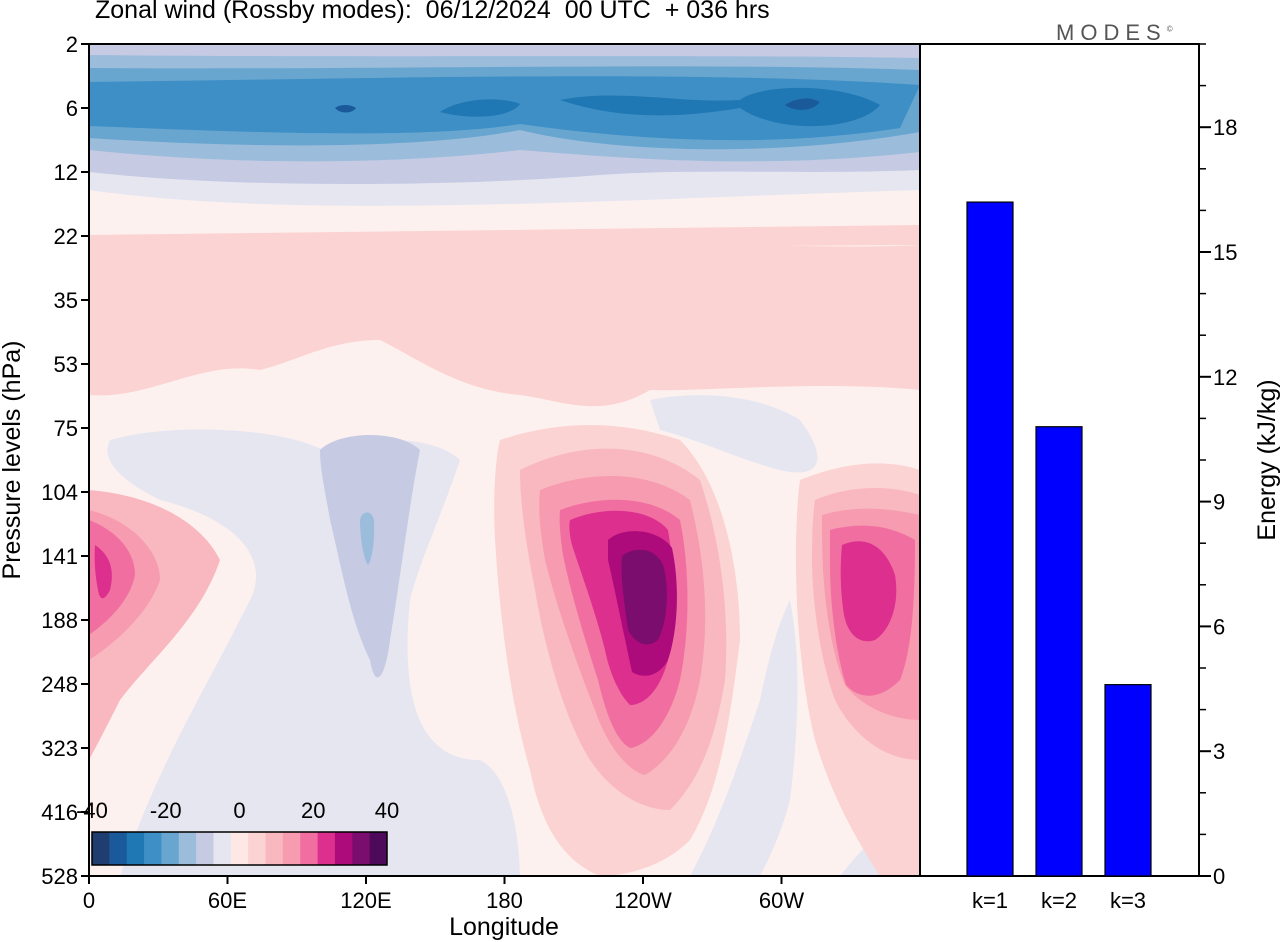  Describe the element at coordinates (59, 876) in the screenshot. I see `y-tick-label: 528` at that location.